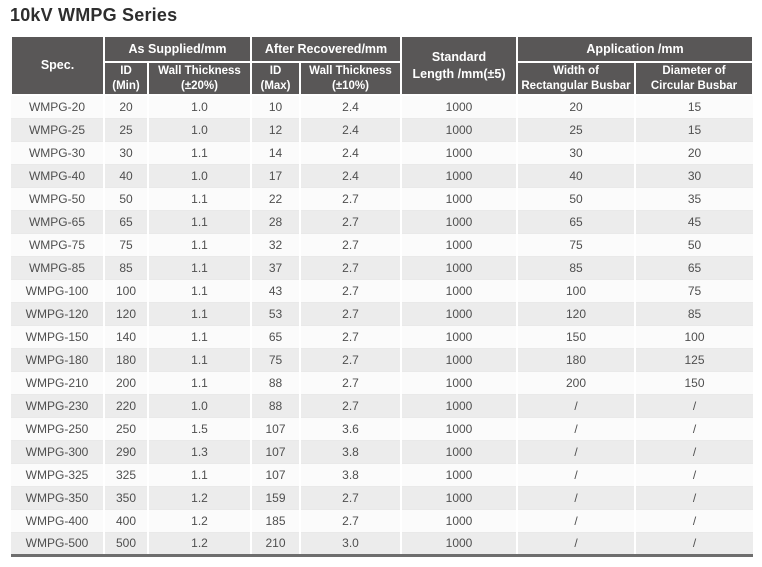 The height and width of the screenshot is (567, 762). What do you see at coordinates (199, 129) in the screenshot?
I see `value-cell: 1.0` at bounding box center [199, 129].